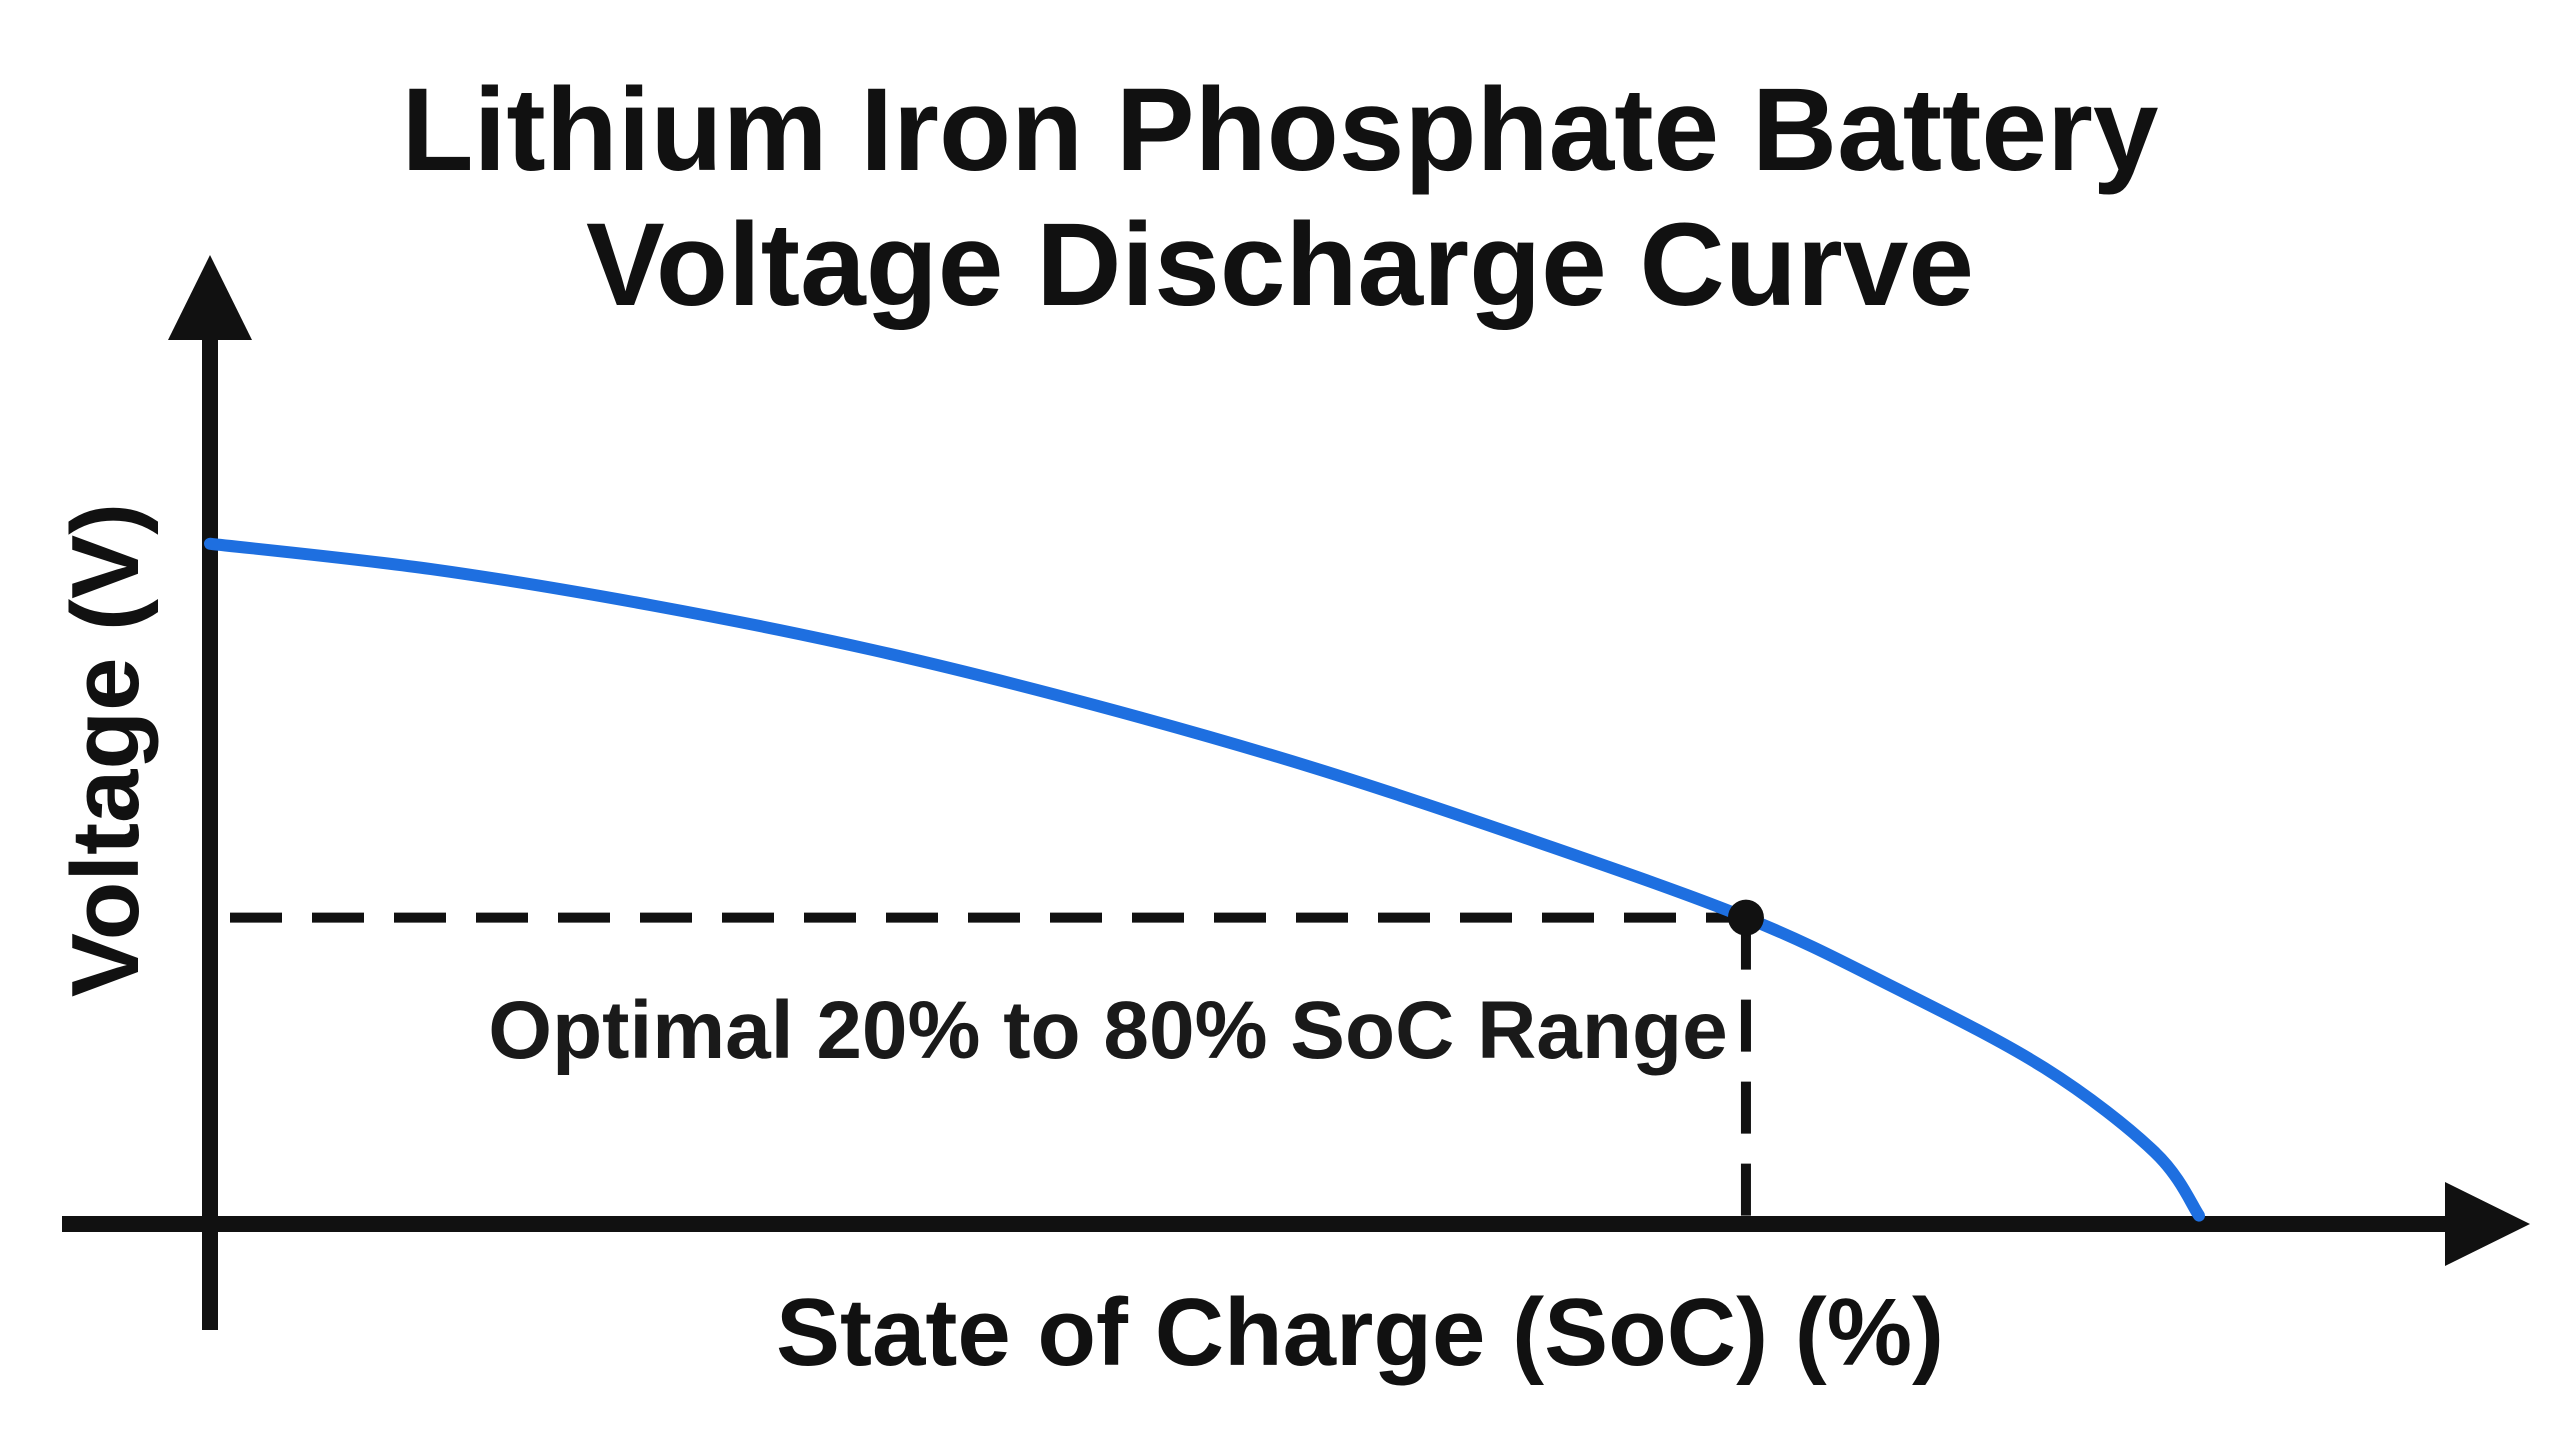 The image size is (2560, 1439). Describe the element at coordinates (105, 750) in the screenshot. I see `y-axis-label: Voltage (V)` at that location.